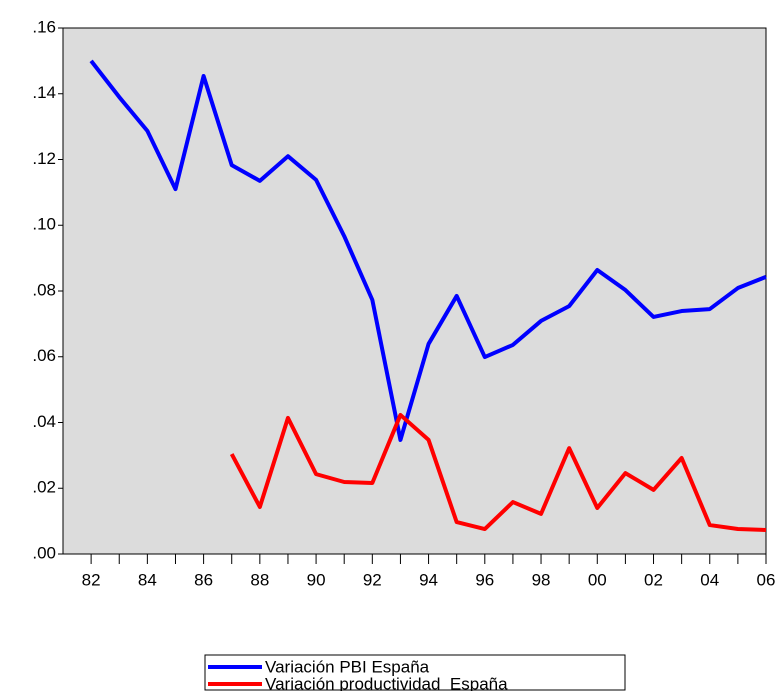 Image resolution: width=782 pixels, height=691 pixels. I want to click on x-tick-label: 90, so click(316, 579).